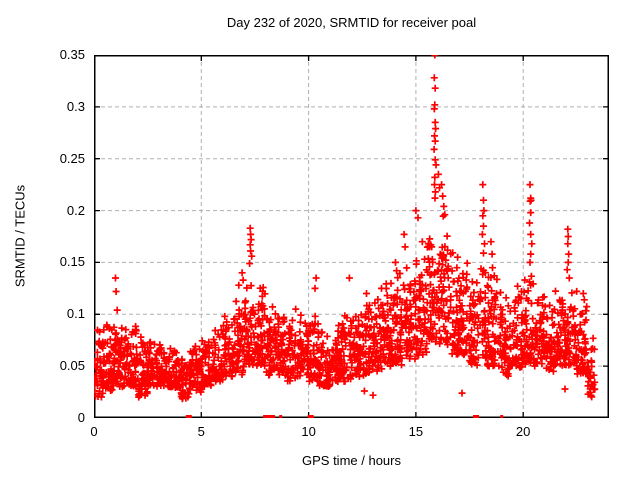 Image resolution: width=640 pixels, height=480 pixels. Describe the element at coordinates (94, 431) in the screenshot. I see `x-tick-label: 0` at that location.